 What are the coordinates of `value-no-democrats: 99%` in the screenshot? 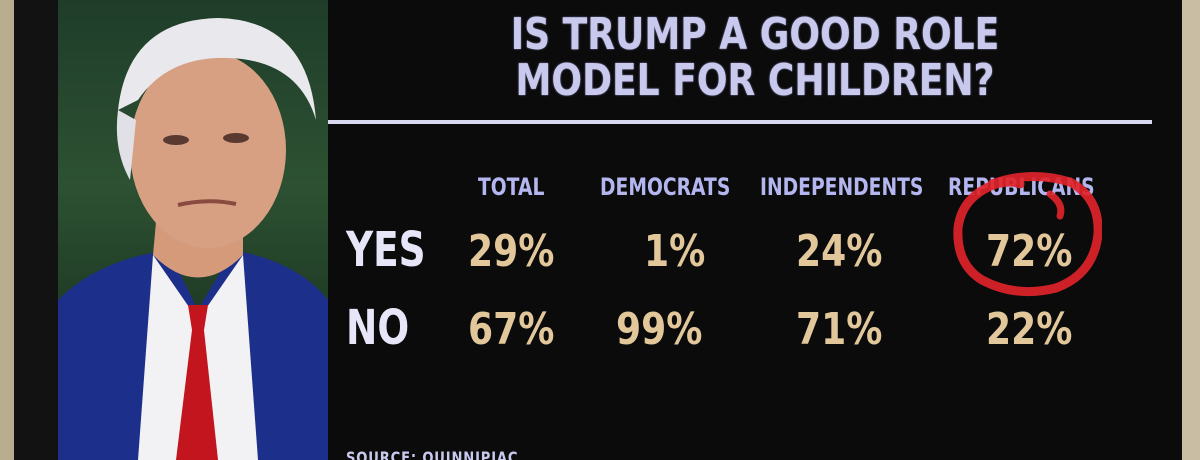 It's located at (659, 329).